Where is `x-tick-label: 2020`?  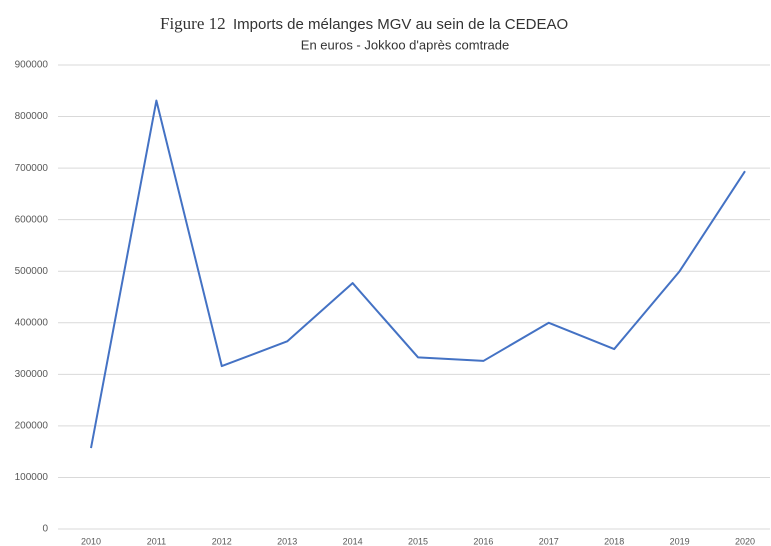 x-tick-label: 2020 is located at coordinates (745, 541).